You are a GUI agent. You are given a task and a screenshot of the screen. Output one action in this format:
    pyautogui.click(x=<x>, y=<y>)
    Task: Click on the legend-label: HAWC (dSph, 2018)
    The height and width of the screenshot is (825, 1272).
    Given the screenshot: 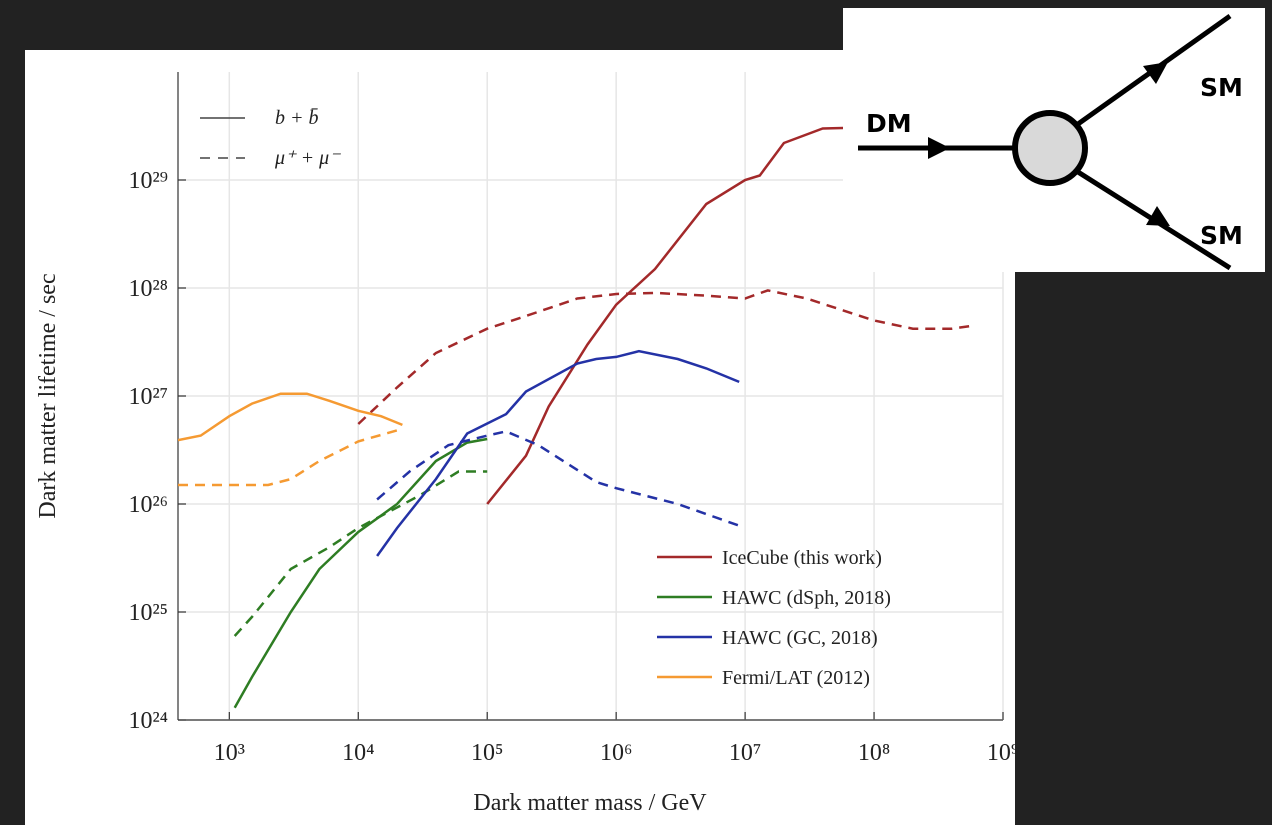 What is the action you would take?
    pyautogui.click(x=806, y=598)
    